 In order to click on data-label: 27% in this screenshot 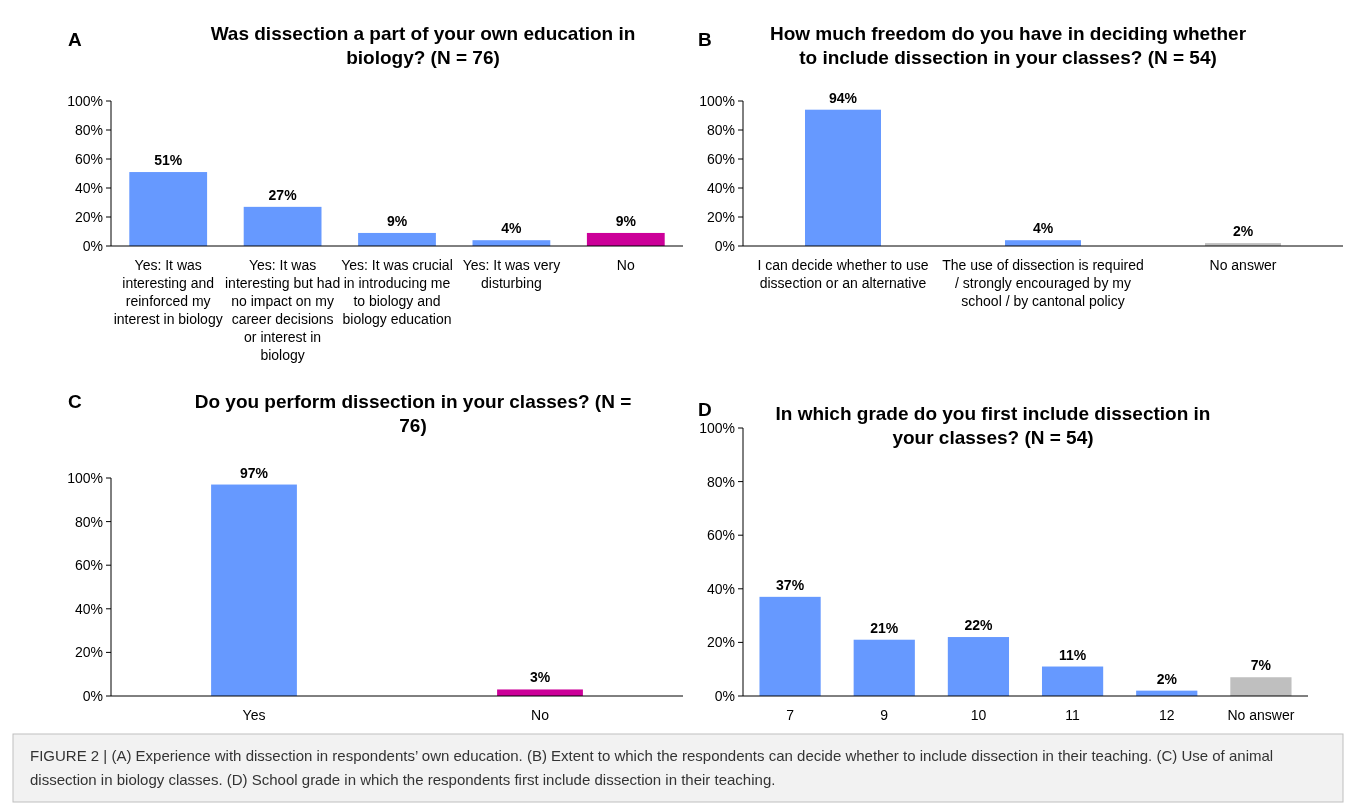, I will do `click(283, 194)`.